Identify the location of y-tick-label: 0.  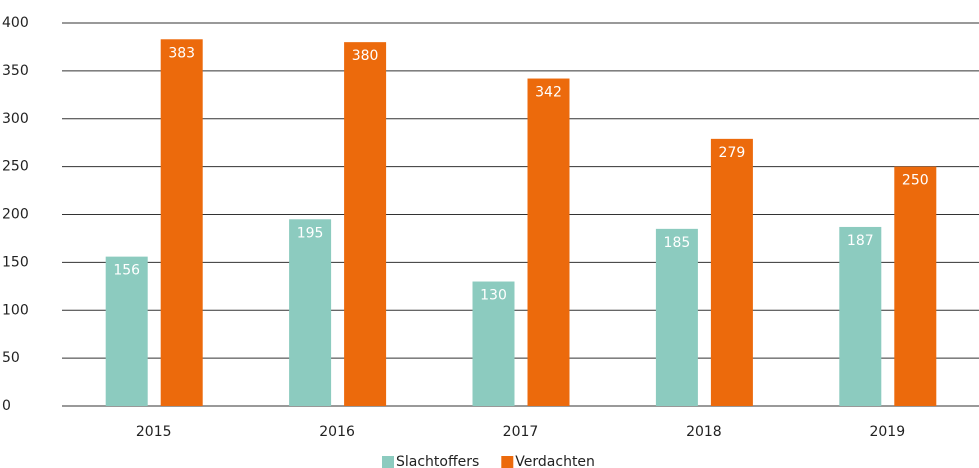
(6, 406).